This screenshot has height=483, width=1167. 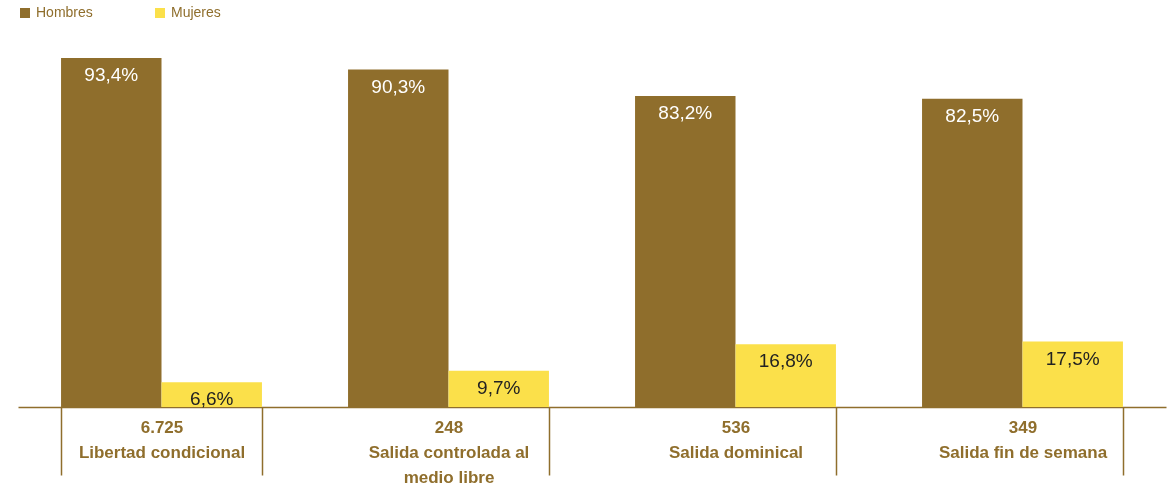 I want to click on data-label: 6,6%, so click(x=212, y=399).